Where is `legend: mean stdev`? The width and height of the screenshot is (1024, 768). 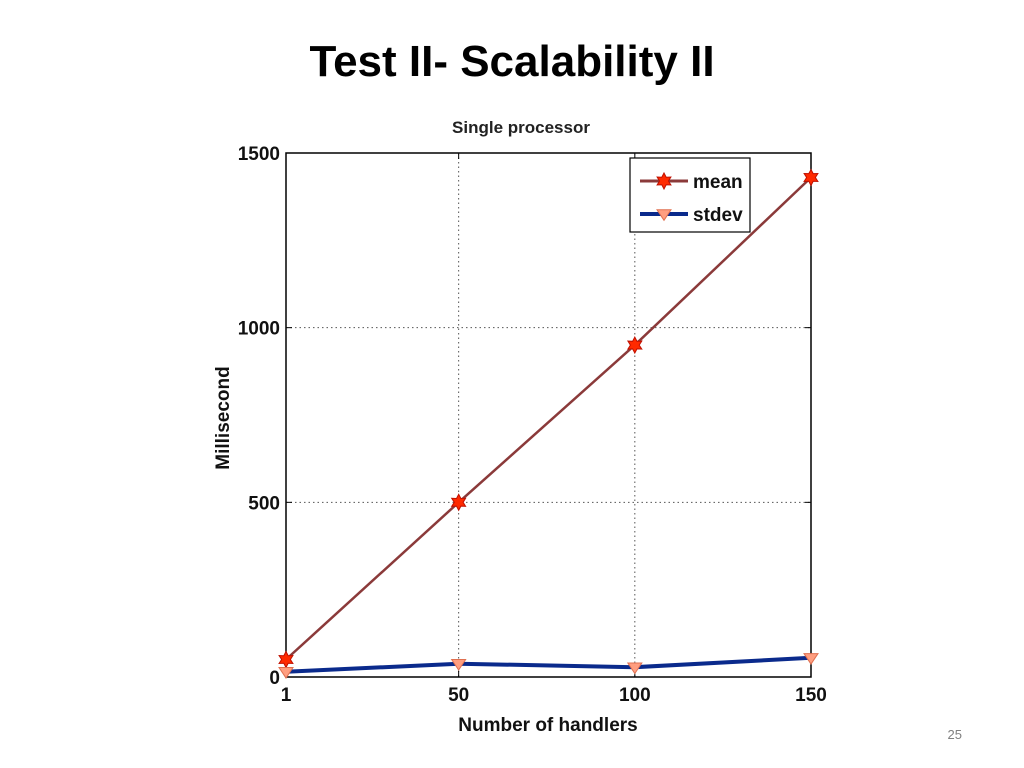
legend: mean stdev is located at coordinates (690, 195).